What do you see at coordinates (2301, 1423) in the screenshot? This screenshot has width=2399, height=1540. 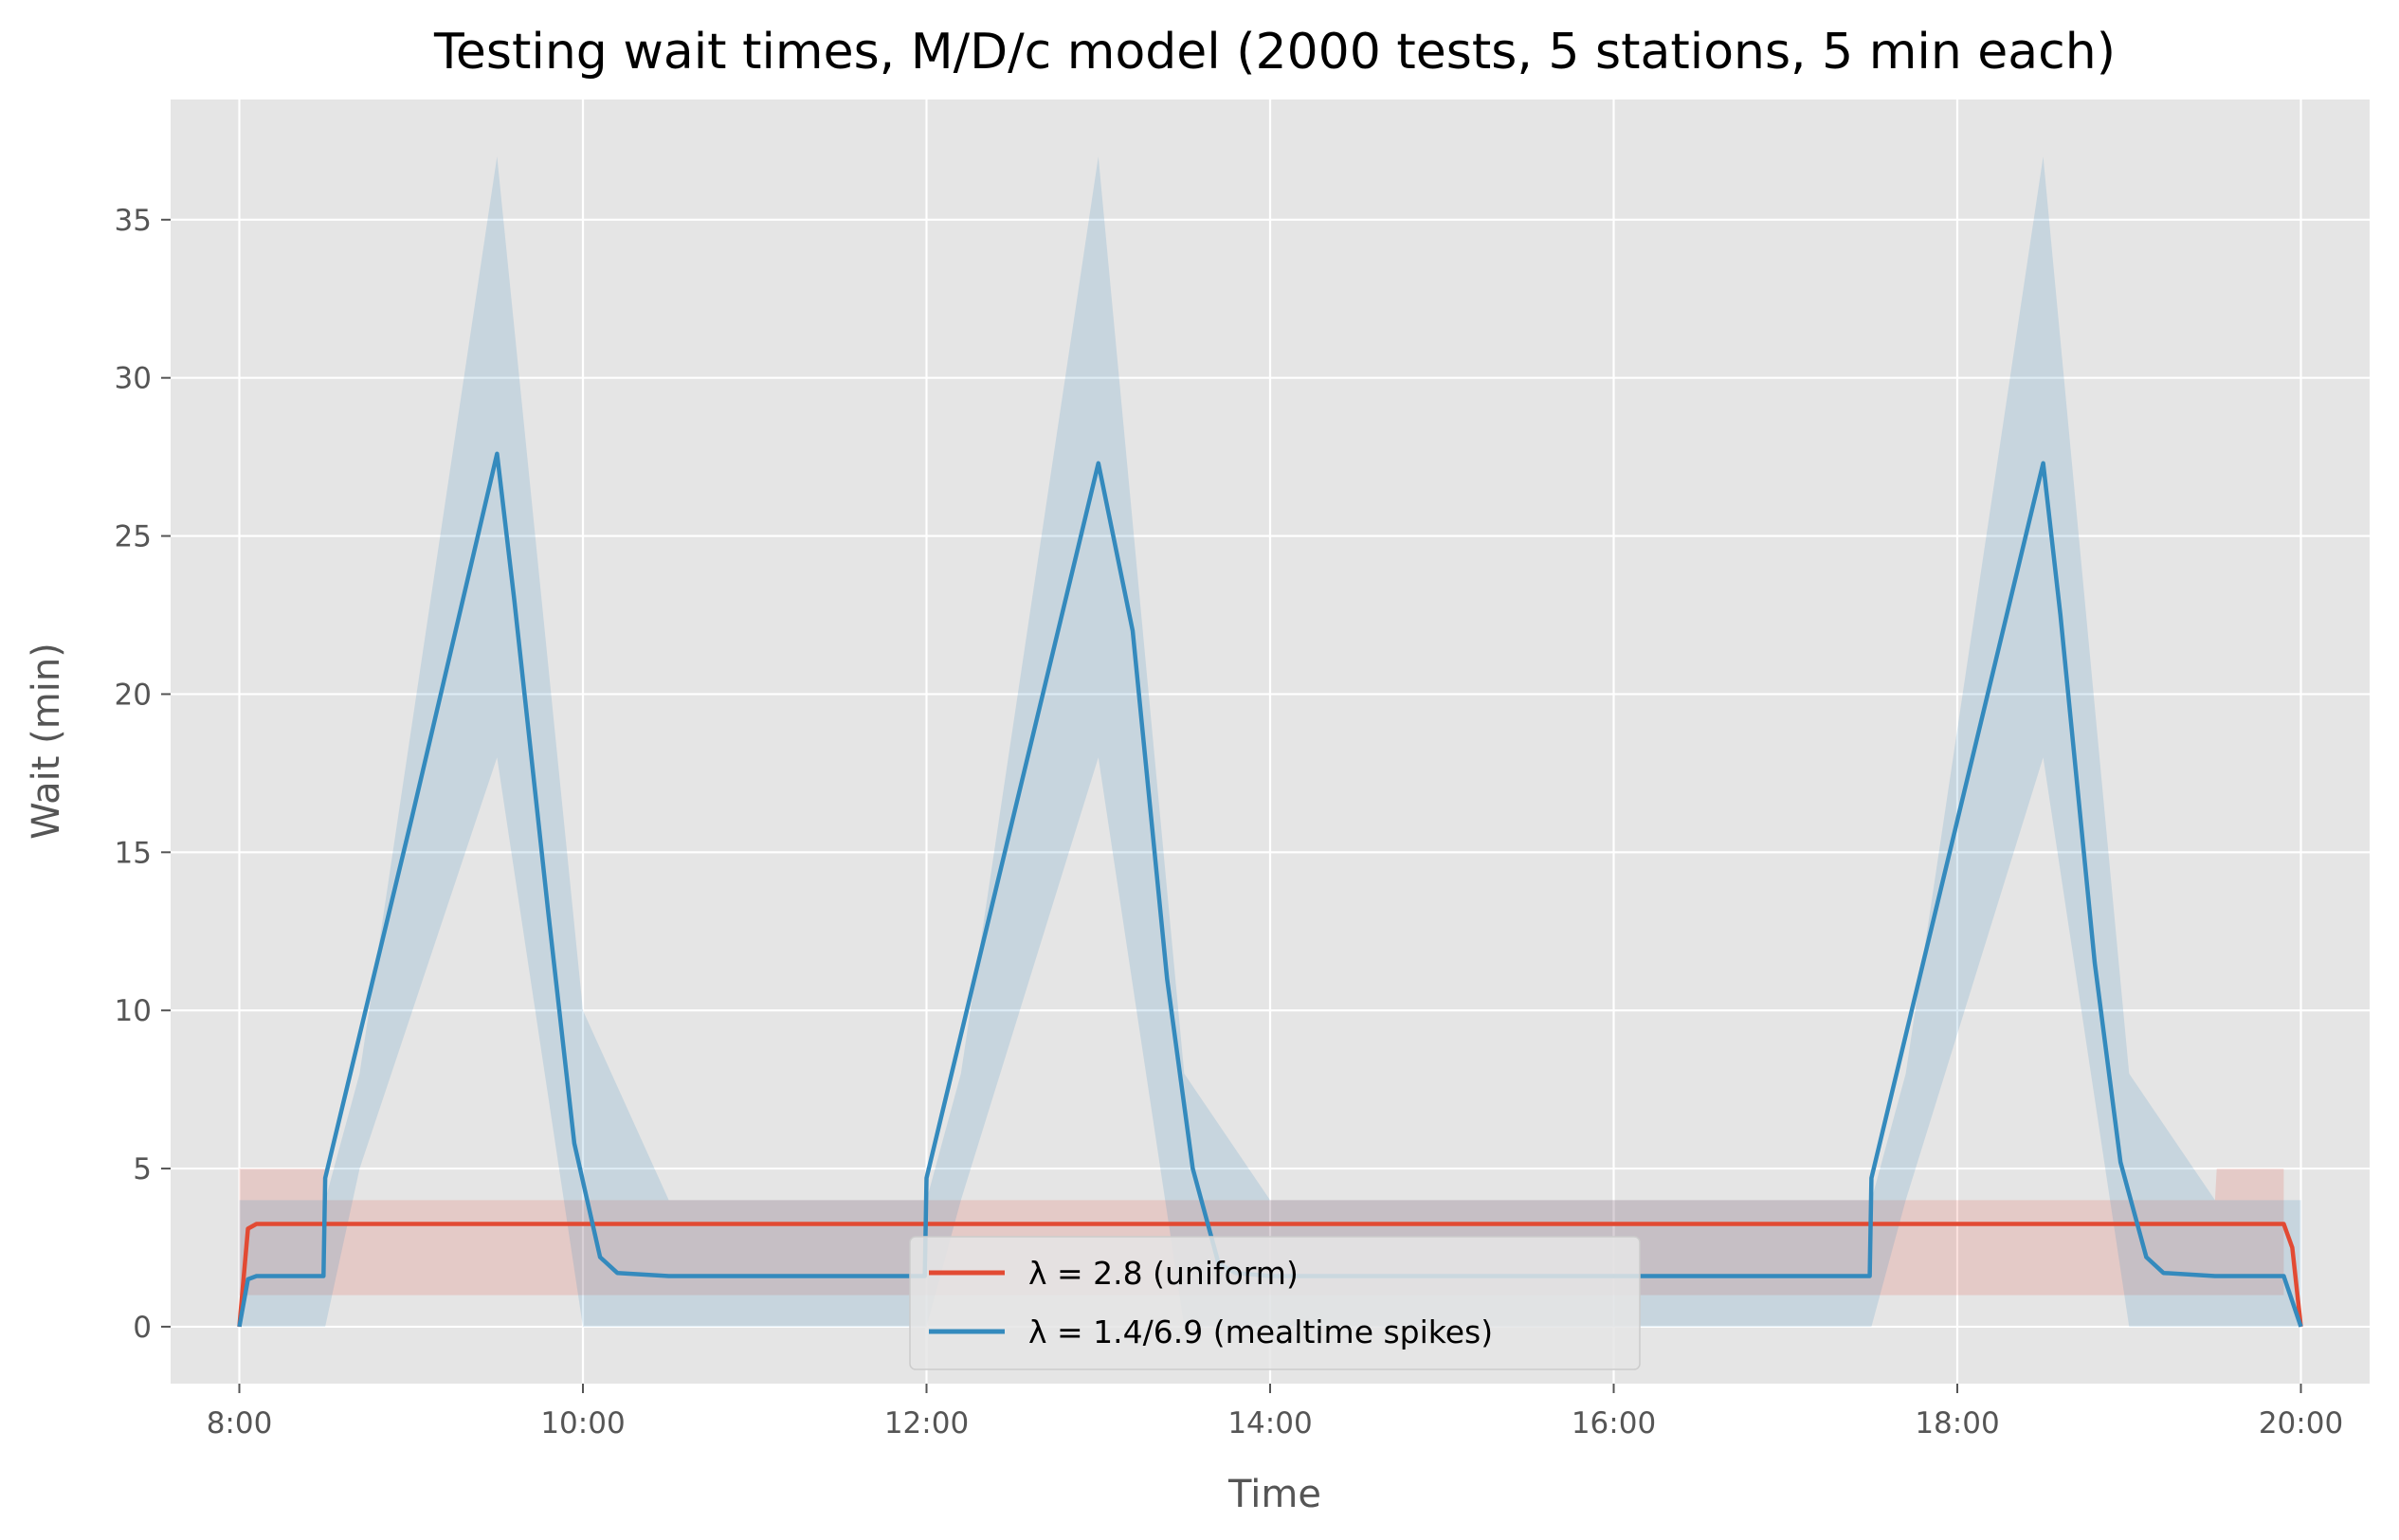 I see `x-tick-label: 20:00` at bounding box center [2301, 1423].